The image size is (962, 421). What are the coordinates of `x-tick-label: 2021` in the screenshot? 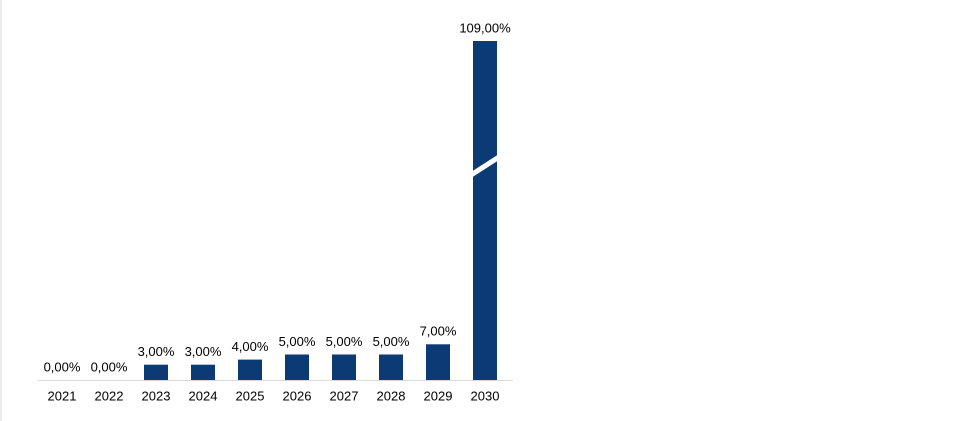 It's located at (62, 395).